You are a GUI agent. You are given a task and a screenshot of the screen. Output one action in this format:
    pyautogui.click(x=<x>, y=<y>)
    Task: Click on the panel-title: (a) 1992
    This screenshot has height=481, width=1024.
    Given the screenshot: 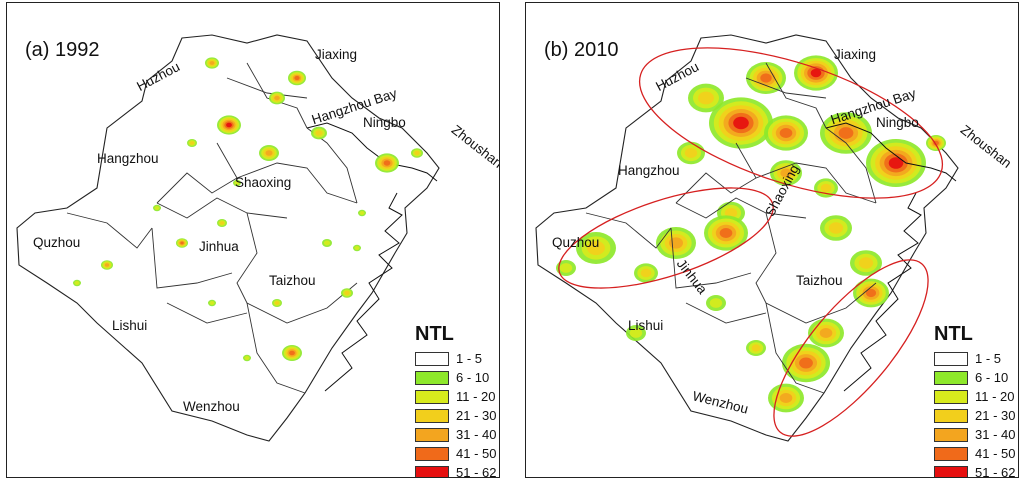 What is the action you would take?
    pyautogui.click(x=62, y=50)
    